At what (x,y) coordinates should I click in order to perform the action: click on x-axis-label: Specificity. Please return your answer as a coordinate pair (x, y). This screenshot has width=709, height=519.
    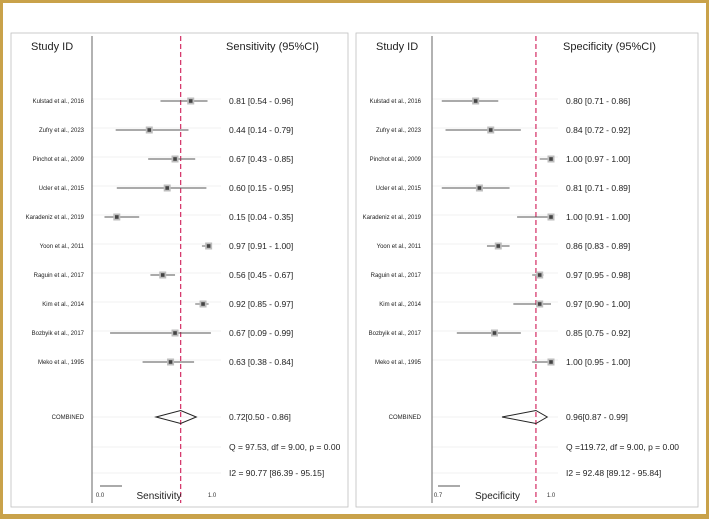
    Looking at the image, I should click on (497, 496).